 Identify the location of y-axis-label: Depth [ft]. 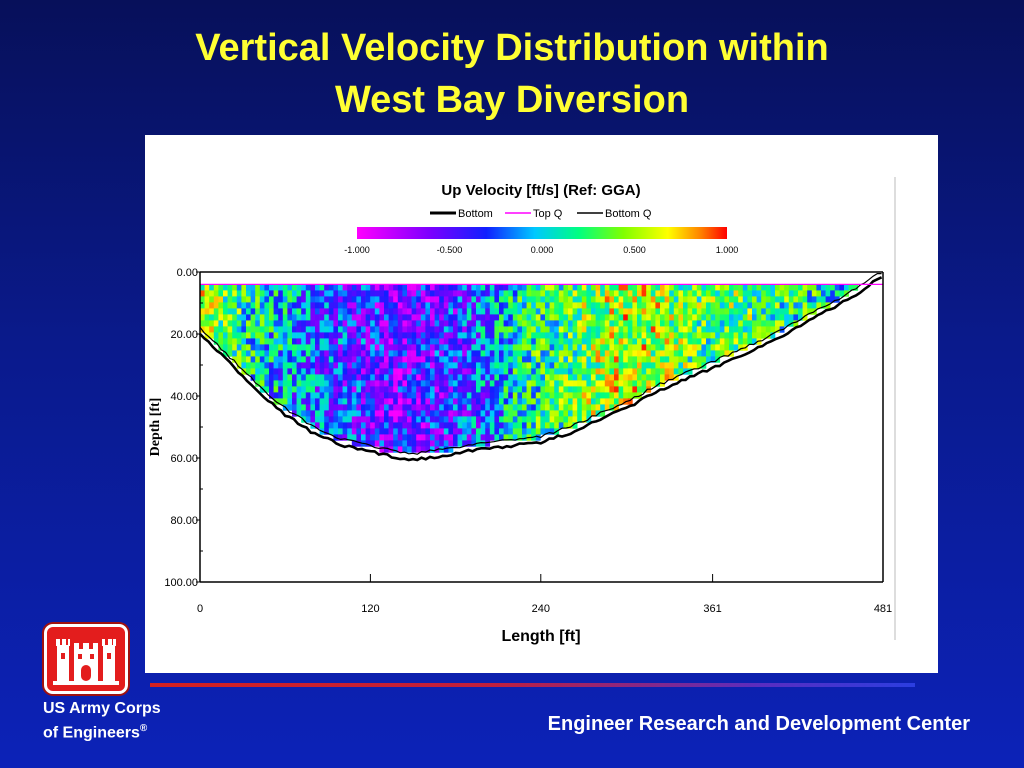
(155, 427).